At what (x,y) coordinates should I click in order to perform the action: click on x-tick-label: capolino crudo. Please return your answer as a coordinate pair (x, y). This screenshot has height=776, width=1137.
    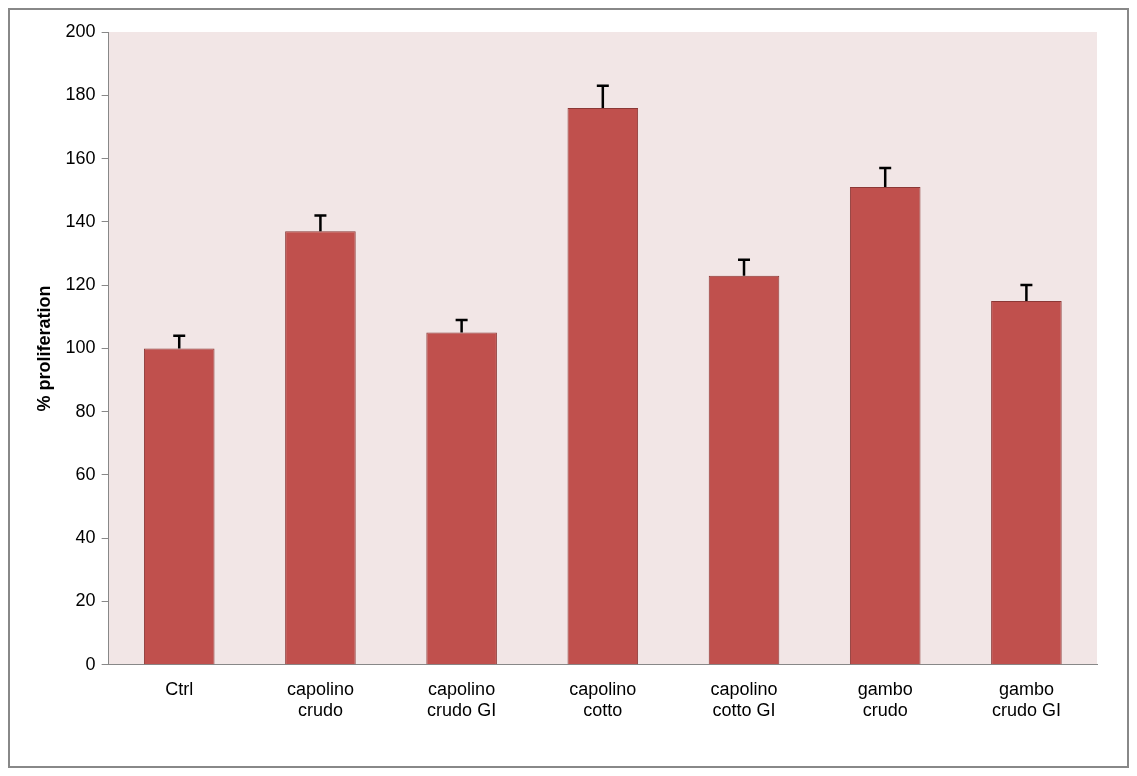
    Looking at the image, I should click on (320, 699).